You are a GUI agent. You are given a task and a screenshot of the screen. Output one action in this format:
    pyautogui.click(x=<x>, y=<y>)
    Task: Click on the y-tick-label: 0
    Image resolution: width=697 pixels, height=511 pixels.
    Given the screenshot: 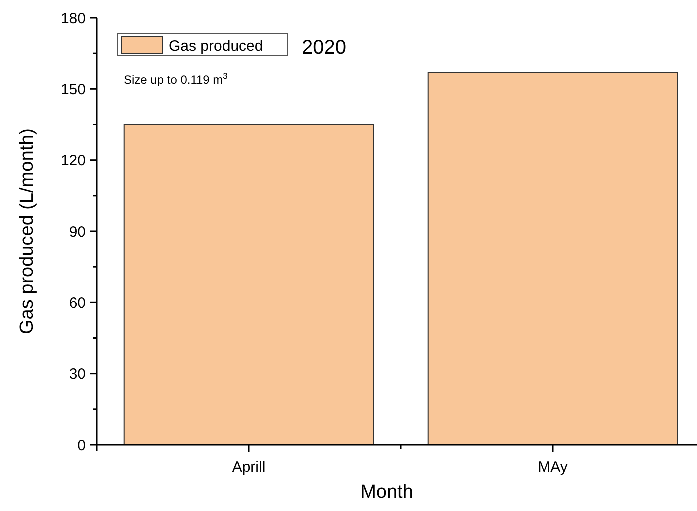 What is the action you would take?
    pyautogui.click(x=82, y=445)
    